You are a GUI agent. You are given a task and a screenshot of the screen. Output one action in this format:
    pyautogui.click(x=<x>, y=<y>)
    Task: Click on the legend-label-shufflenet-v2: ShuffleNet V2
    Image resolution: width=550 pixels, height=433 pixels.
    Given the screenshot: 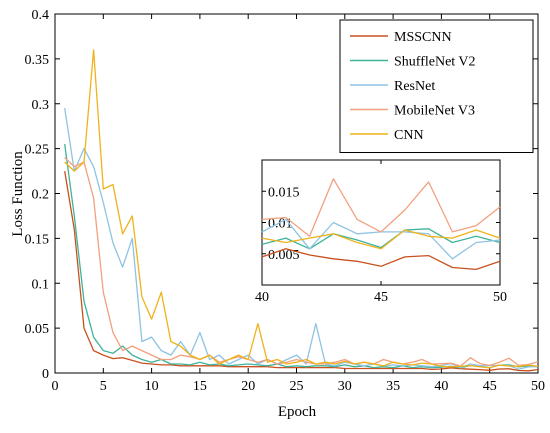 What is the action you would take?
    pyautogui.click(x=435, y=62)
    